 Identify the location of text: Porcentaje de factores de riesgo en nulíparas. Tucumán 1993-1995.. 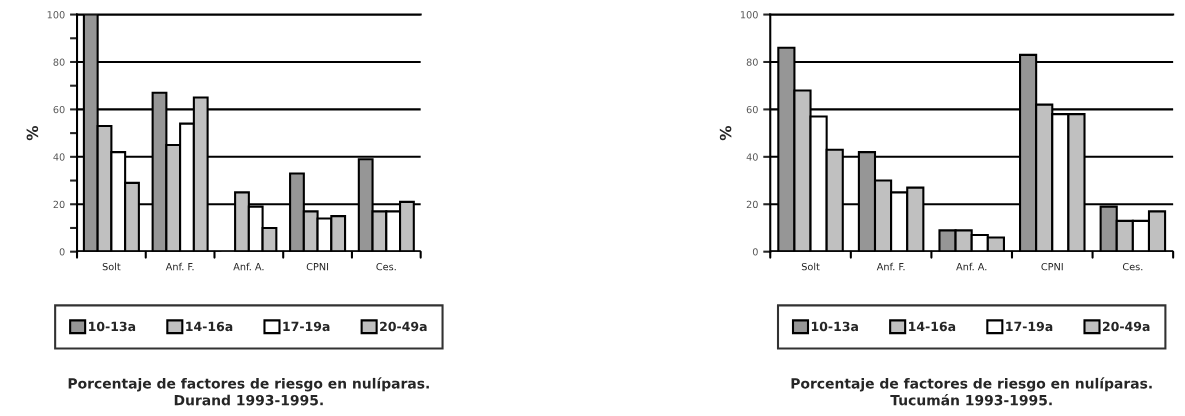
(971, 391).